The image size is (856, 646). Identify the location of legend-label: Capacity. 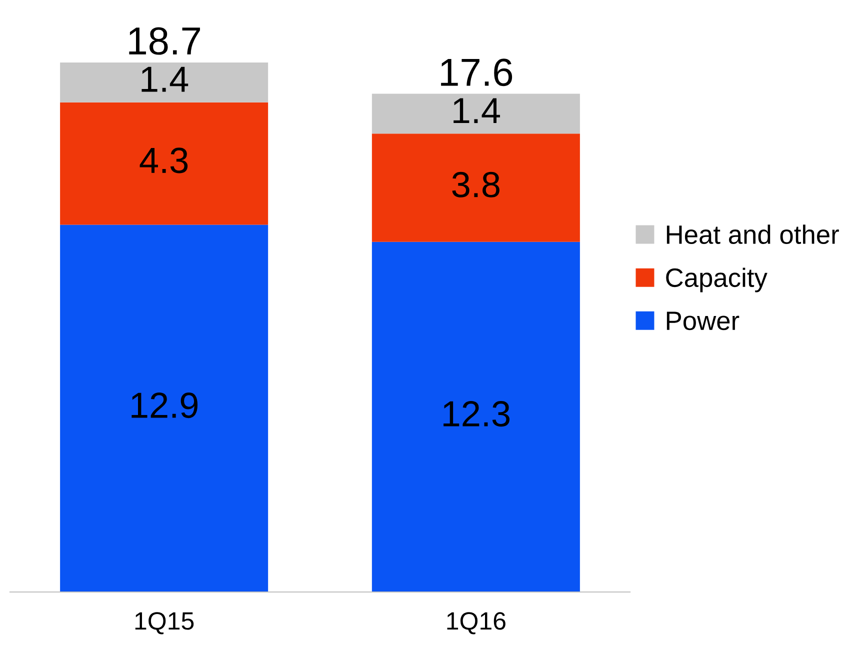
(717, 280).